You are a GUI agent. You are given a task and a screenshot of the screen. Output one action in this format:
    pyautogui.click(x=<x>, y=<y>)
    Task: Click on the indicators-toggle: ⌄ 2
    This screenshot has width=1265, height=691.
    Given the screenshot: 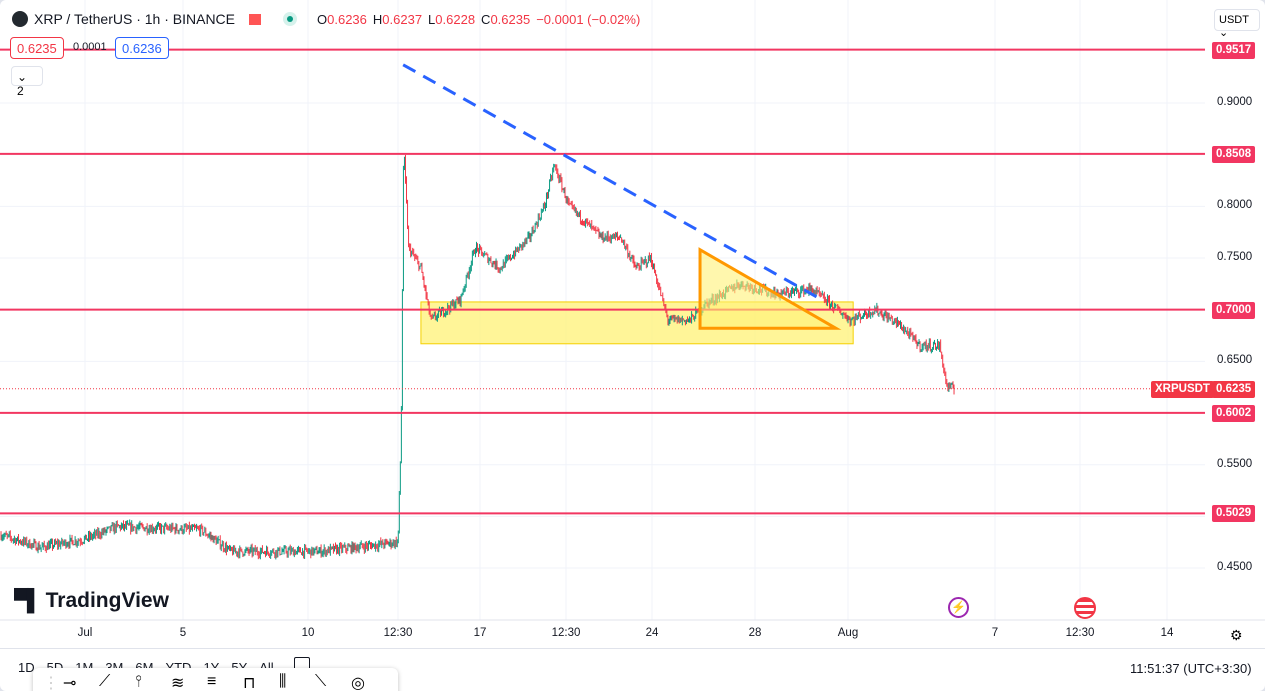 What is the action you would take?
    pyautogui.click(x=27, y=82)
    